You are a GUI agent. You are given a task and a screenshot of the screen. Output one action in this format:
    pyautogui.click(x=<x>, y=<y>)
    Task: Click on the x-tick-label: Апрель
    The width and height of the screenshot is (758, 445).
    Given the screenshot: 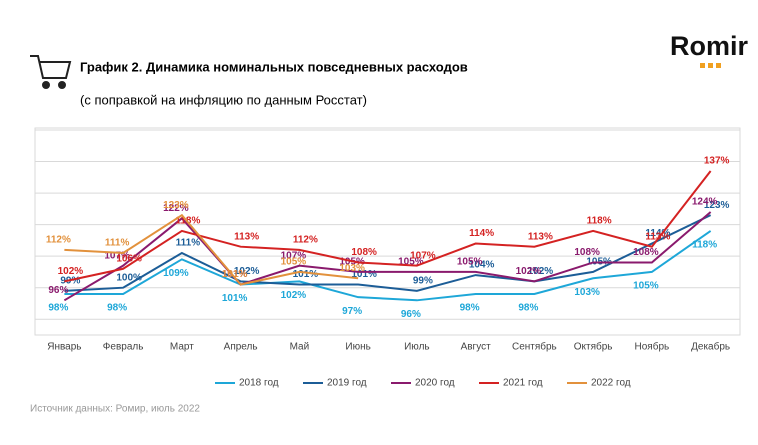 What is the action you would take?
    pyautogui.click(x=241, y=347)
    